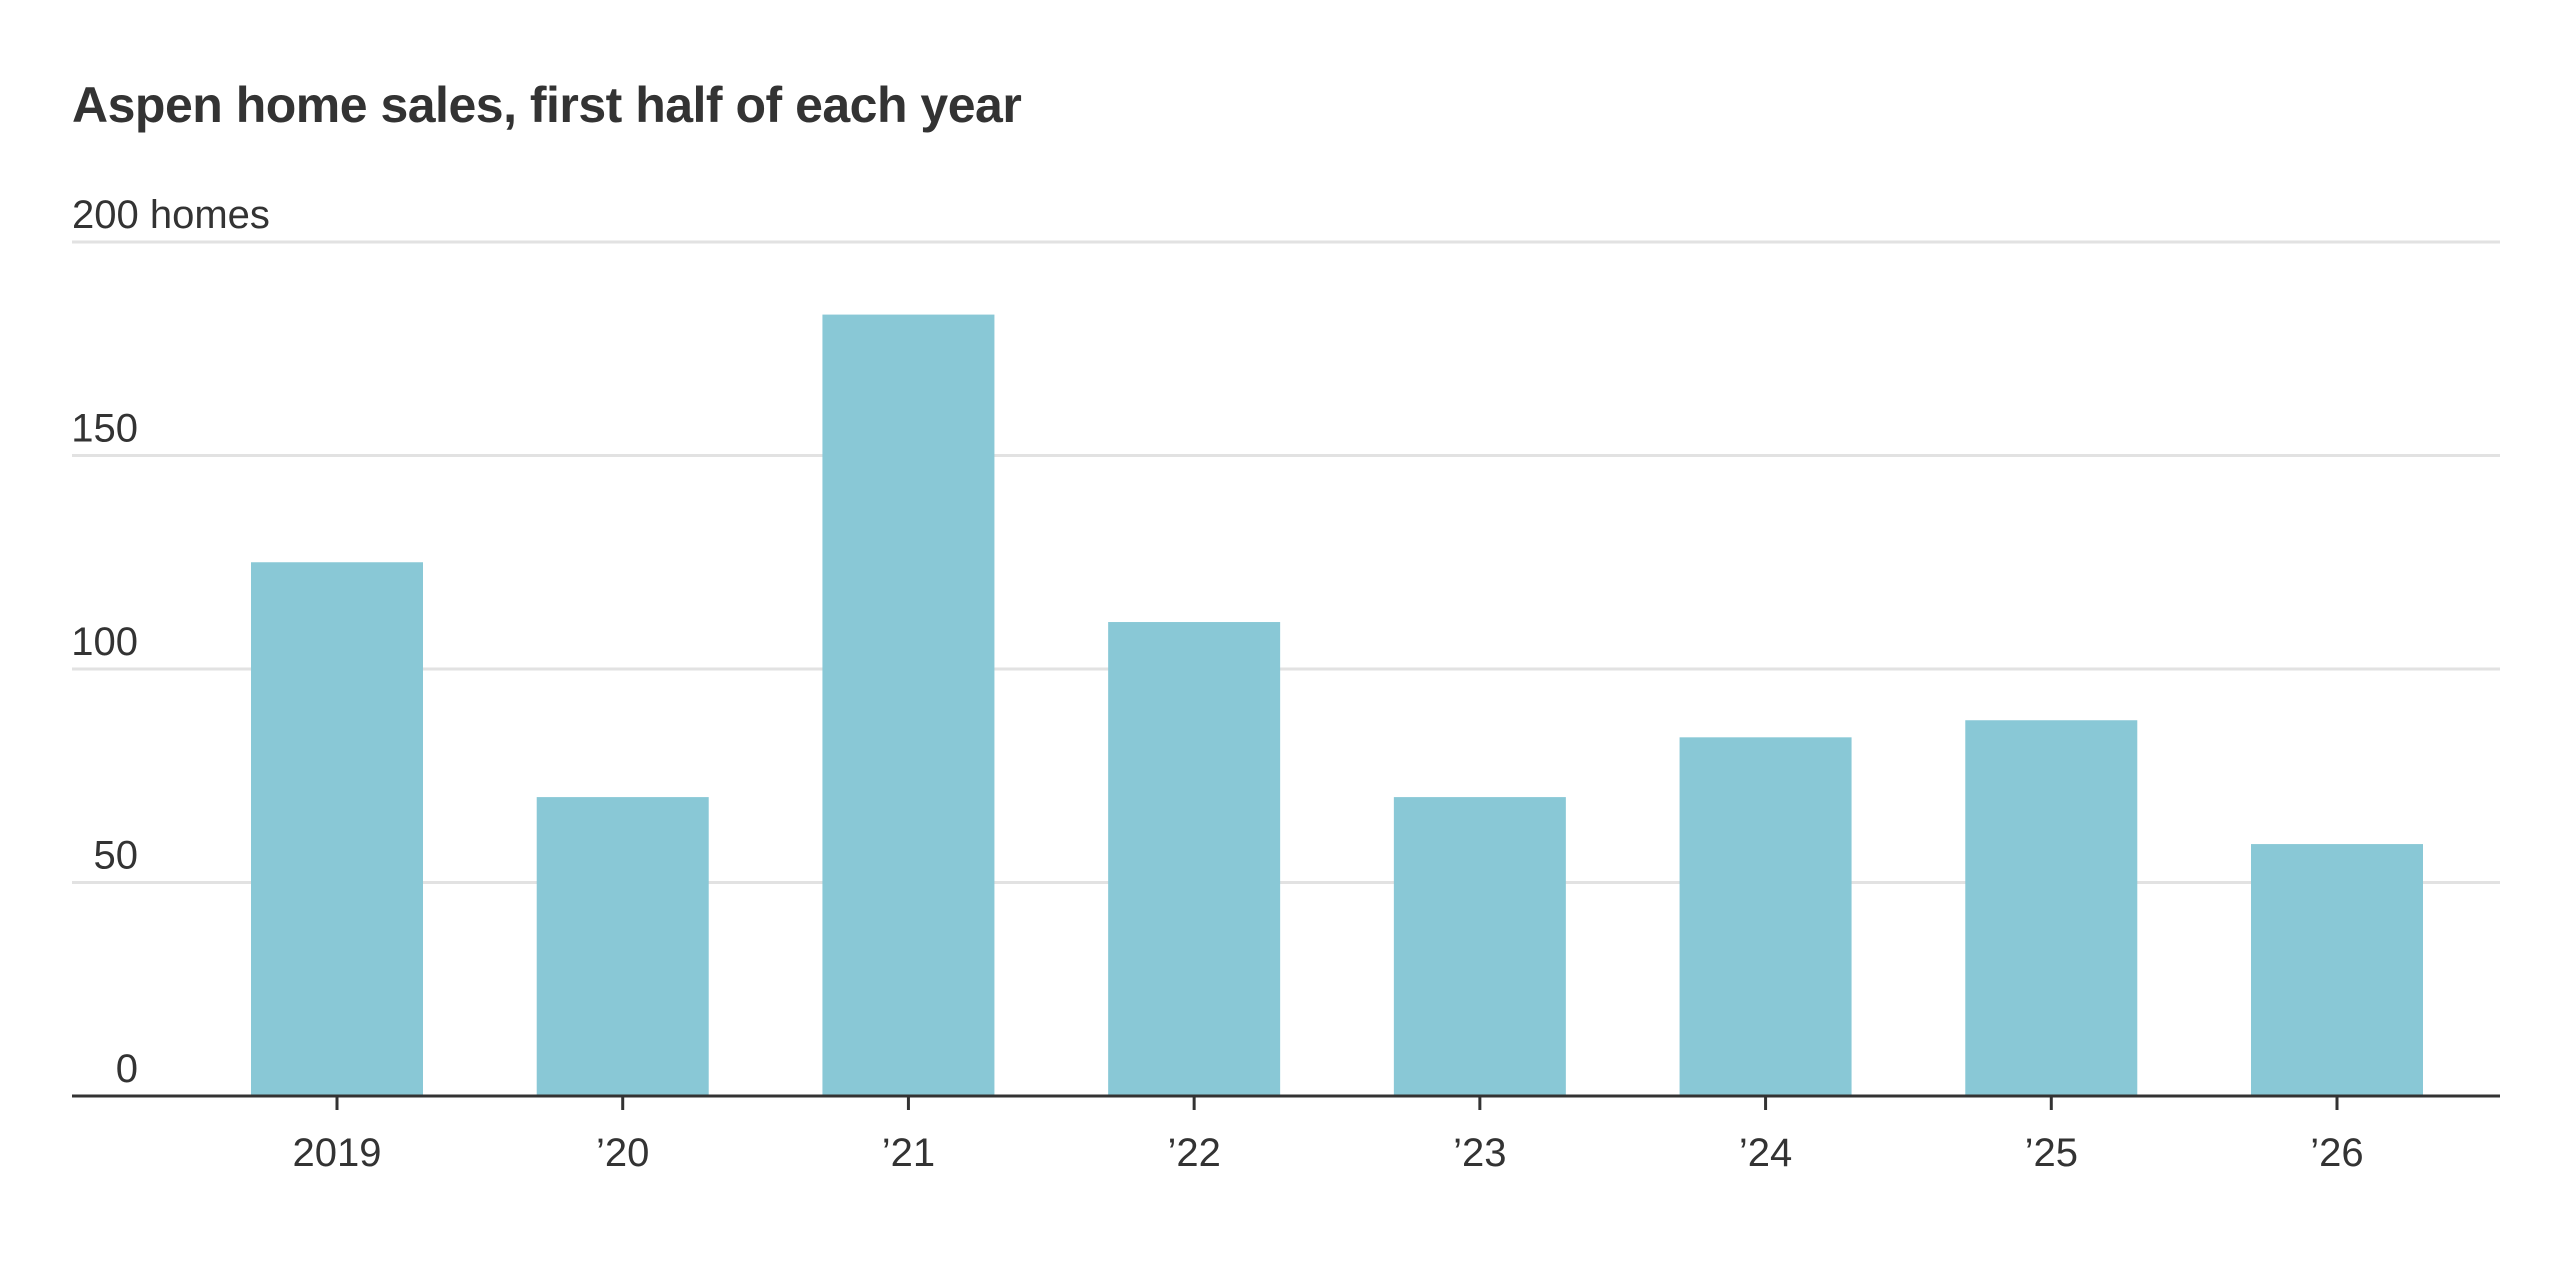 Image resolution: width=2560 pixels, height=1280 pixels. What do you see at coordinates (1286, 1102) in the screenshot?
I see `x-axis` at bounding box center [1286, 1102].